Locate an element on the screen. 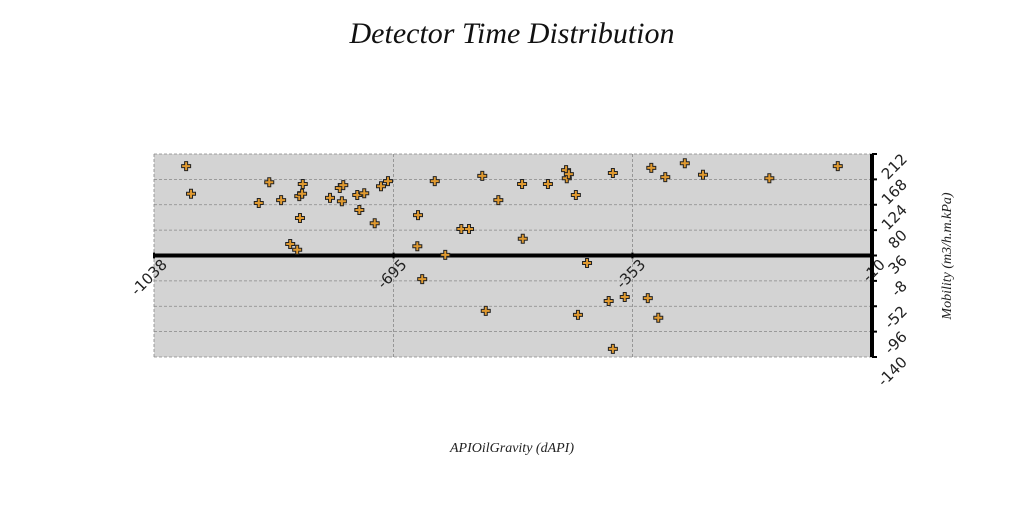 This screenshot has height=512, width=1024. y-tick-label: 36 is located at coordinates (898, 265).